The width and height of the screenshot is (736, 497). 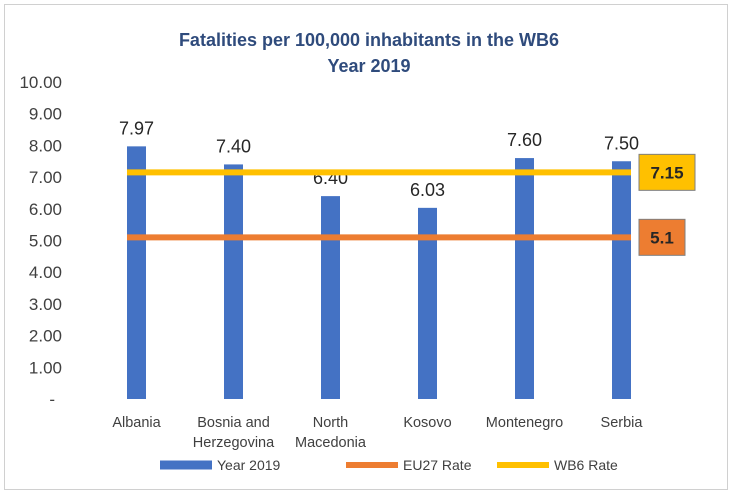 What do you see at coordinates (331, 443) in the screenshot?
I see `x-tick-label-line: Macedonia` at bounding box center [331, 443].